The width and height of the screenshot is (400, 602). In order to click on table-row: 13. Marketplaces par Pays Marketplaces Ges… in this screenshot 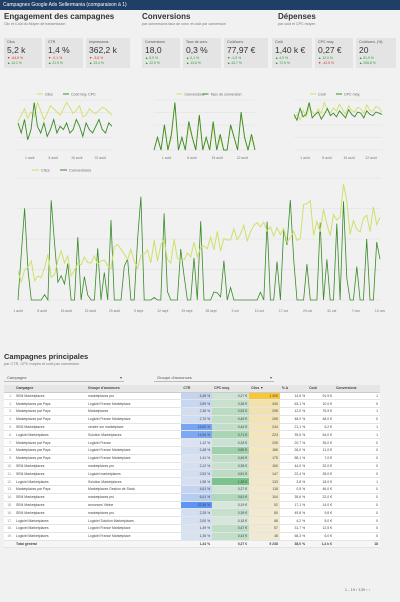, I will do `click(192, 489)`.